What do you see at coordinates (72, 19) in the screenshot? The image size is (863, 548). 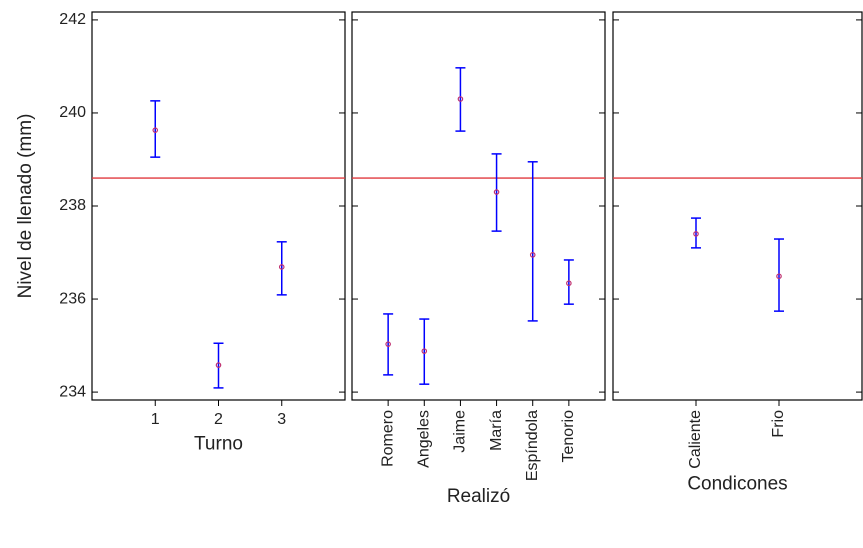 I see `y-tick-label: 242` at bounding box center [72, 19].